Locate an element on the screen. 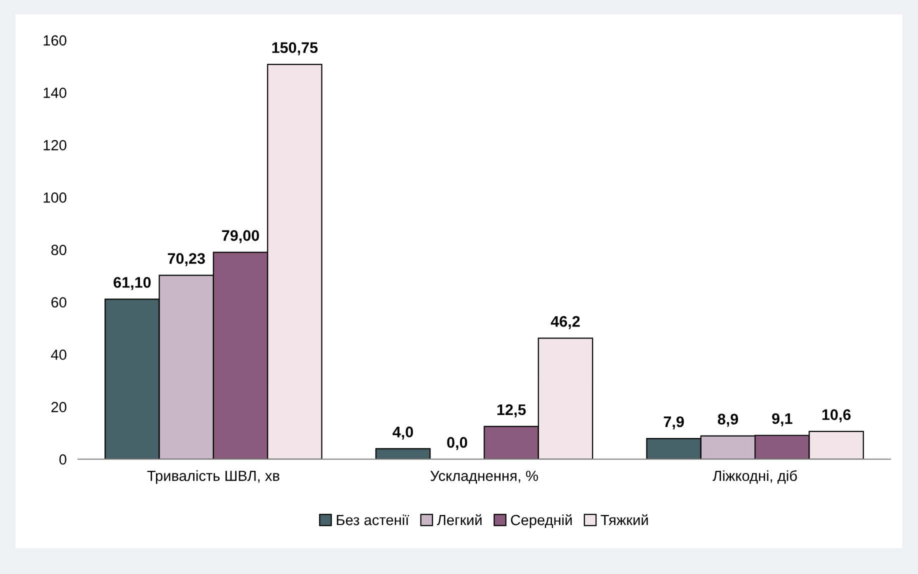 The image size is (918, 574). y-tick-label: 160 is located at coordinates (55, 40).